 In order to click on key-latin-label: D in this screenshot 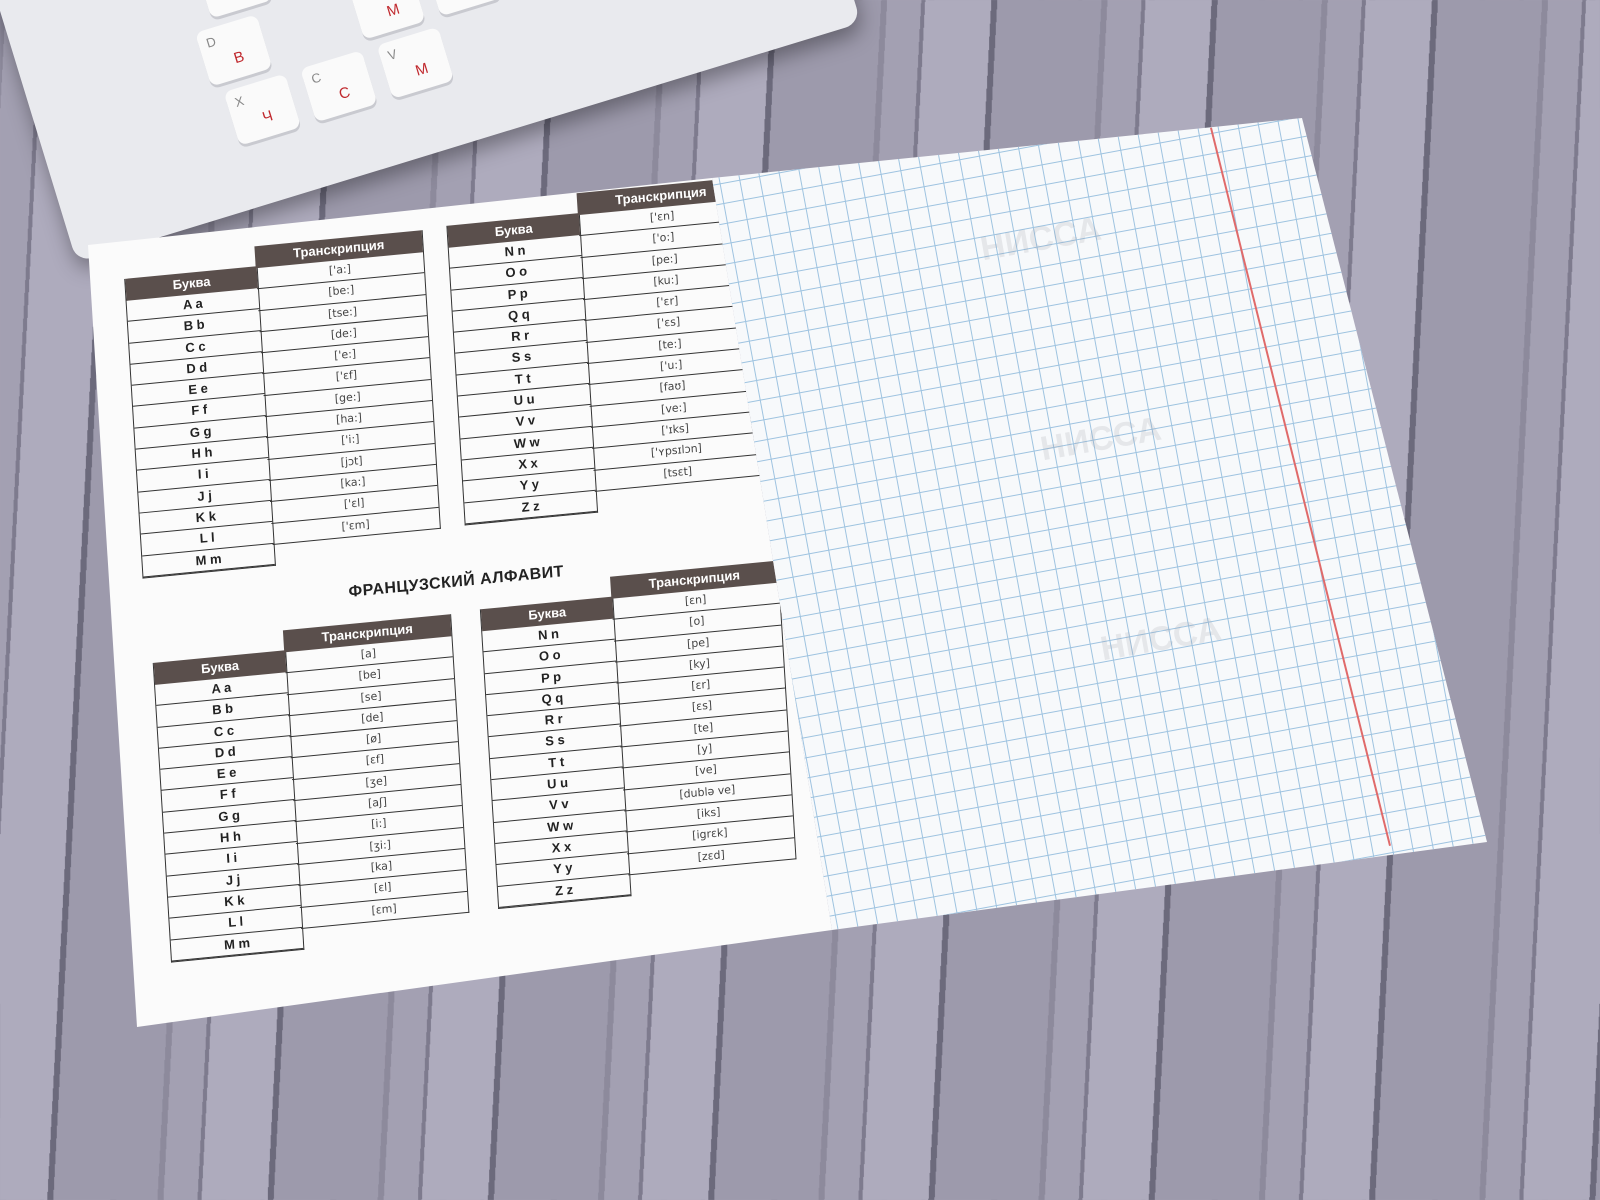, I will do `click(211, 42)`.